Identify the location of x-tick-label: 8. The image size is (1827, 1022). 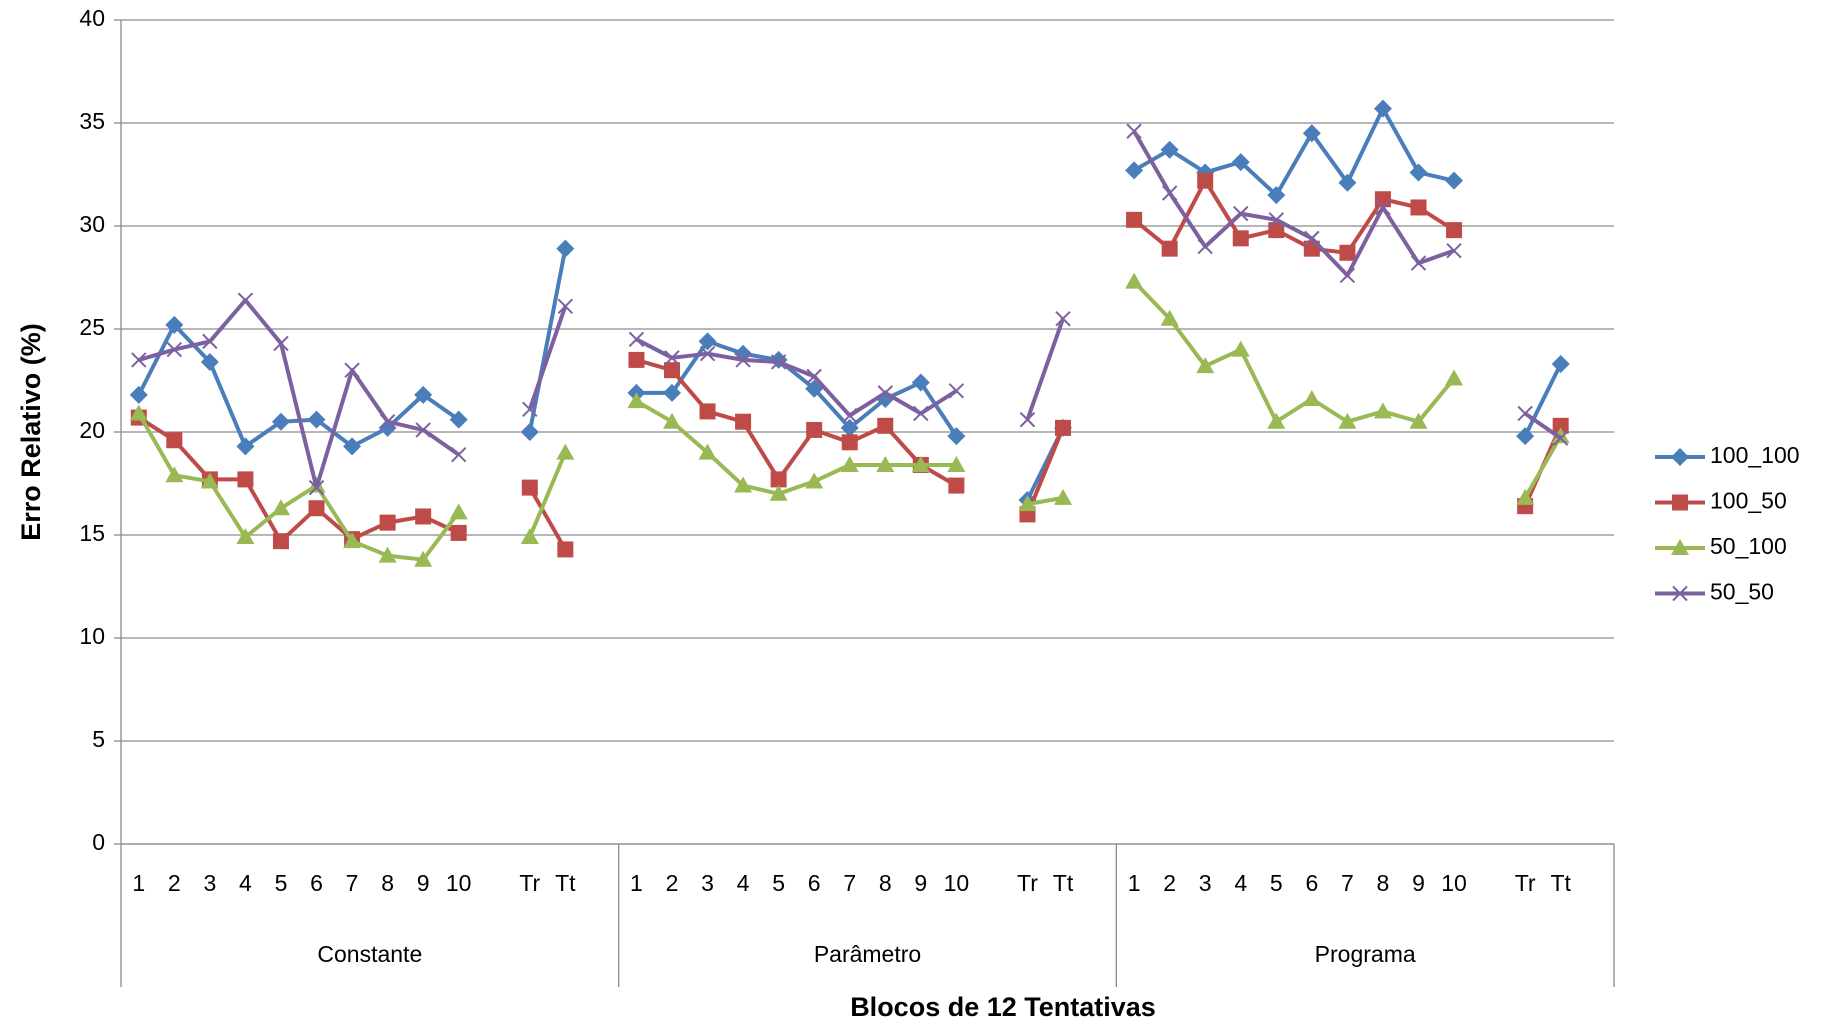
(885, 883).